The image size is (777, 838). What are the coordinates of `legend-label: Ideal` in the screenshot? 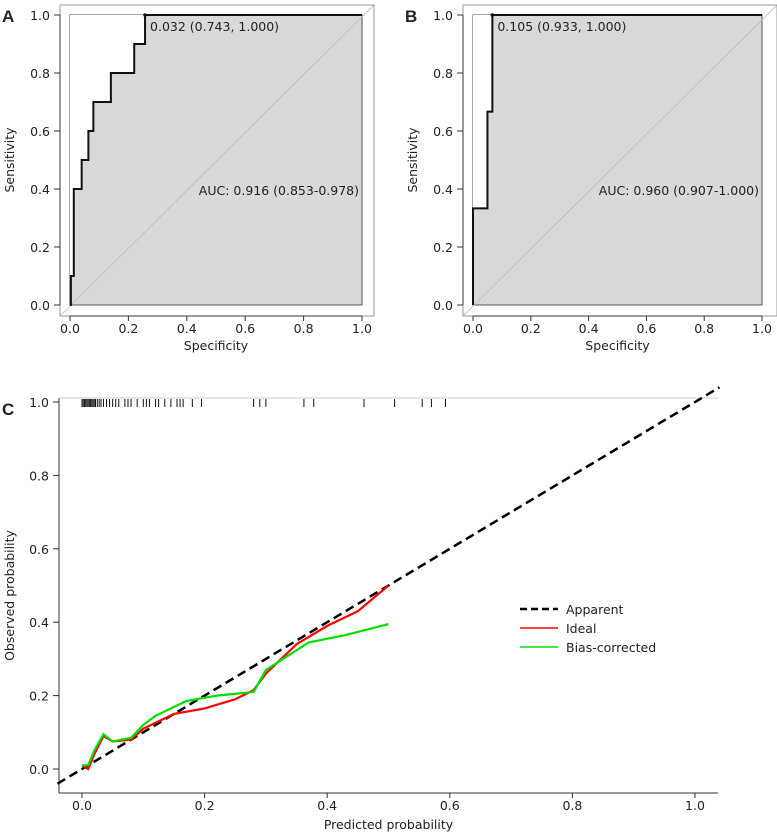 It's located at (581, 628).